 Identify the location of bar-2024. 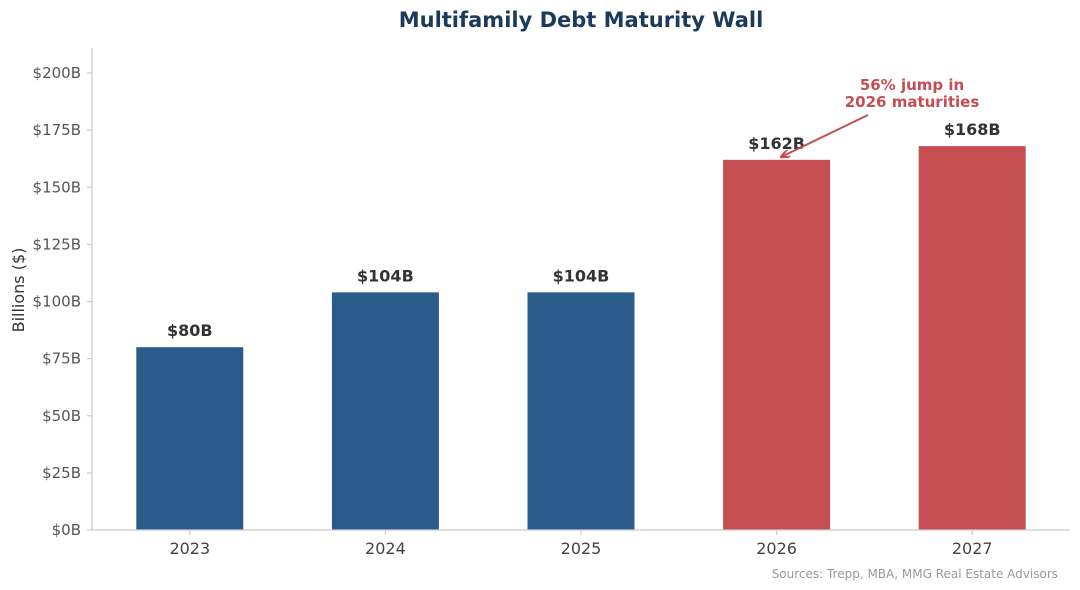
(385, 411).